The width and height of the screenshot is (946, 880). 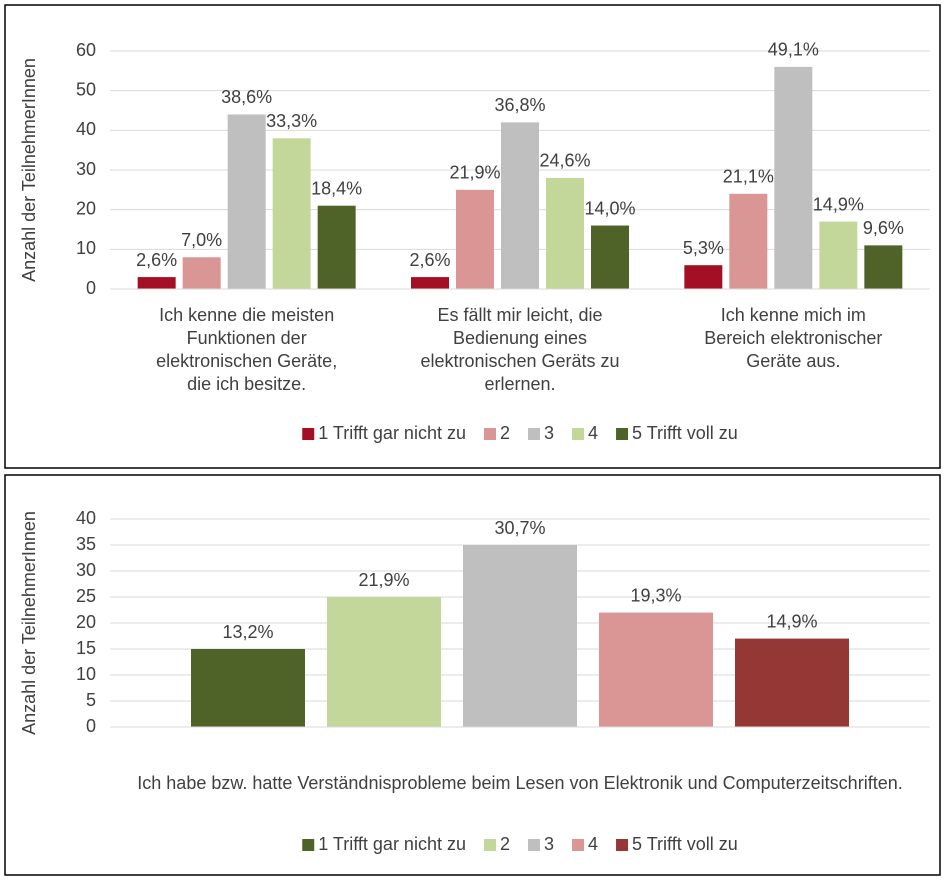 What do you see at coordinates (86, 50) in the screenshot?
I see `y-tick-label: 60` at bounding box center [86, 50].